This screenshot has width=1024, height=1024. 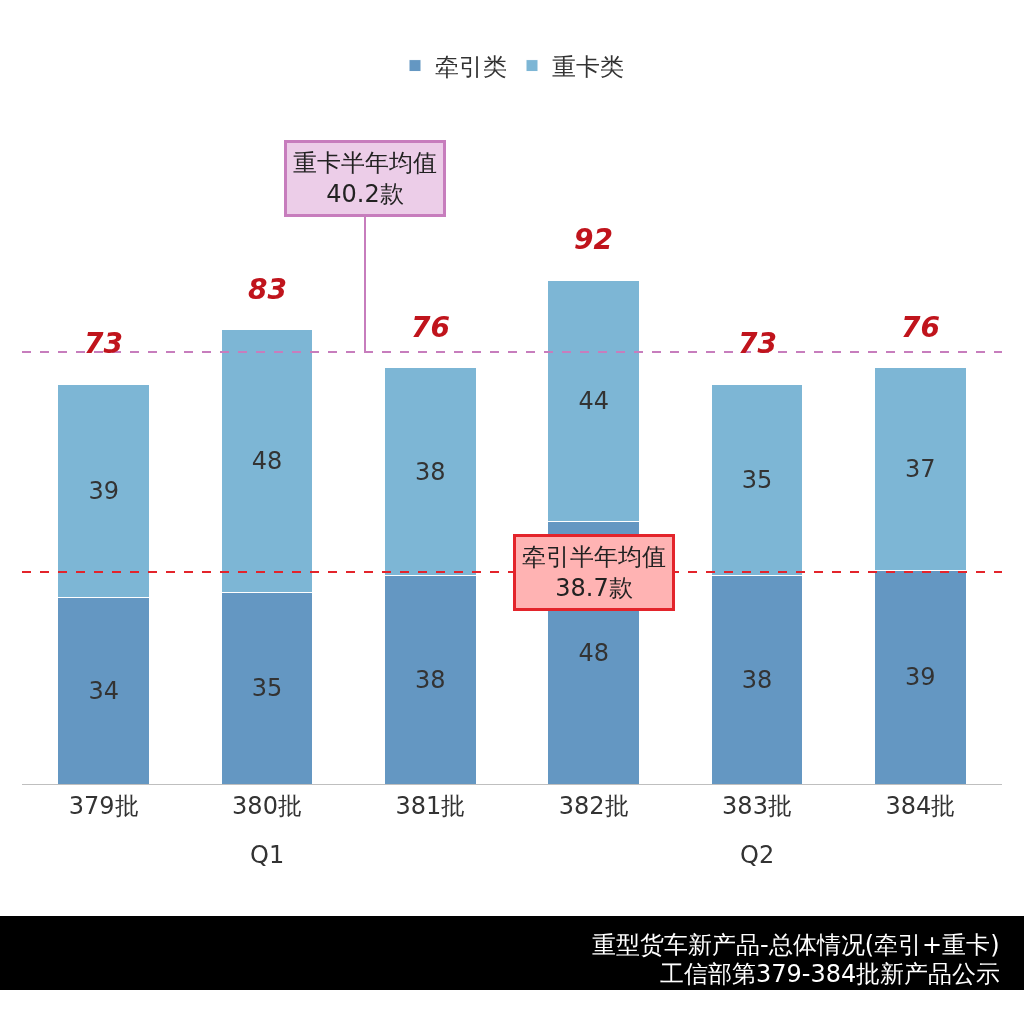 I want to click on legend-label: 牵引类, so click(x=471, y=66).